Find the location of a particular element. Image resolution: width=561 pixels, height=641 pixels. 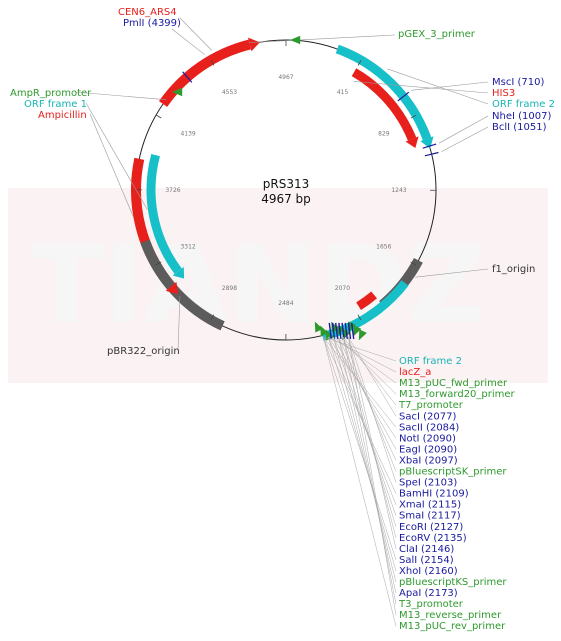

tick-label: 2898 is located at coordinates (229, 288).